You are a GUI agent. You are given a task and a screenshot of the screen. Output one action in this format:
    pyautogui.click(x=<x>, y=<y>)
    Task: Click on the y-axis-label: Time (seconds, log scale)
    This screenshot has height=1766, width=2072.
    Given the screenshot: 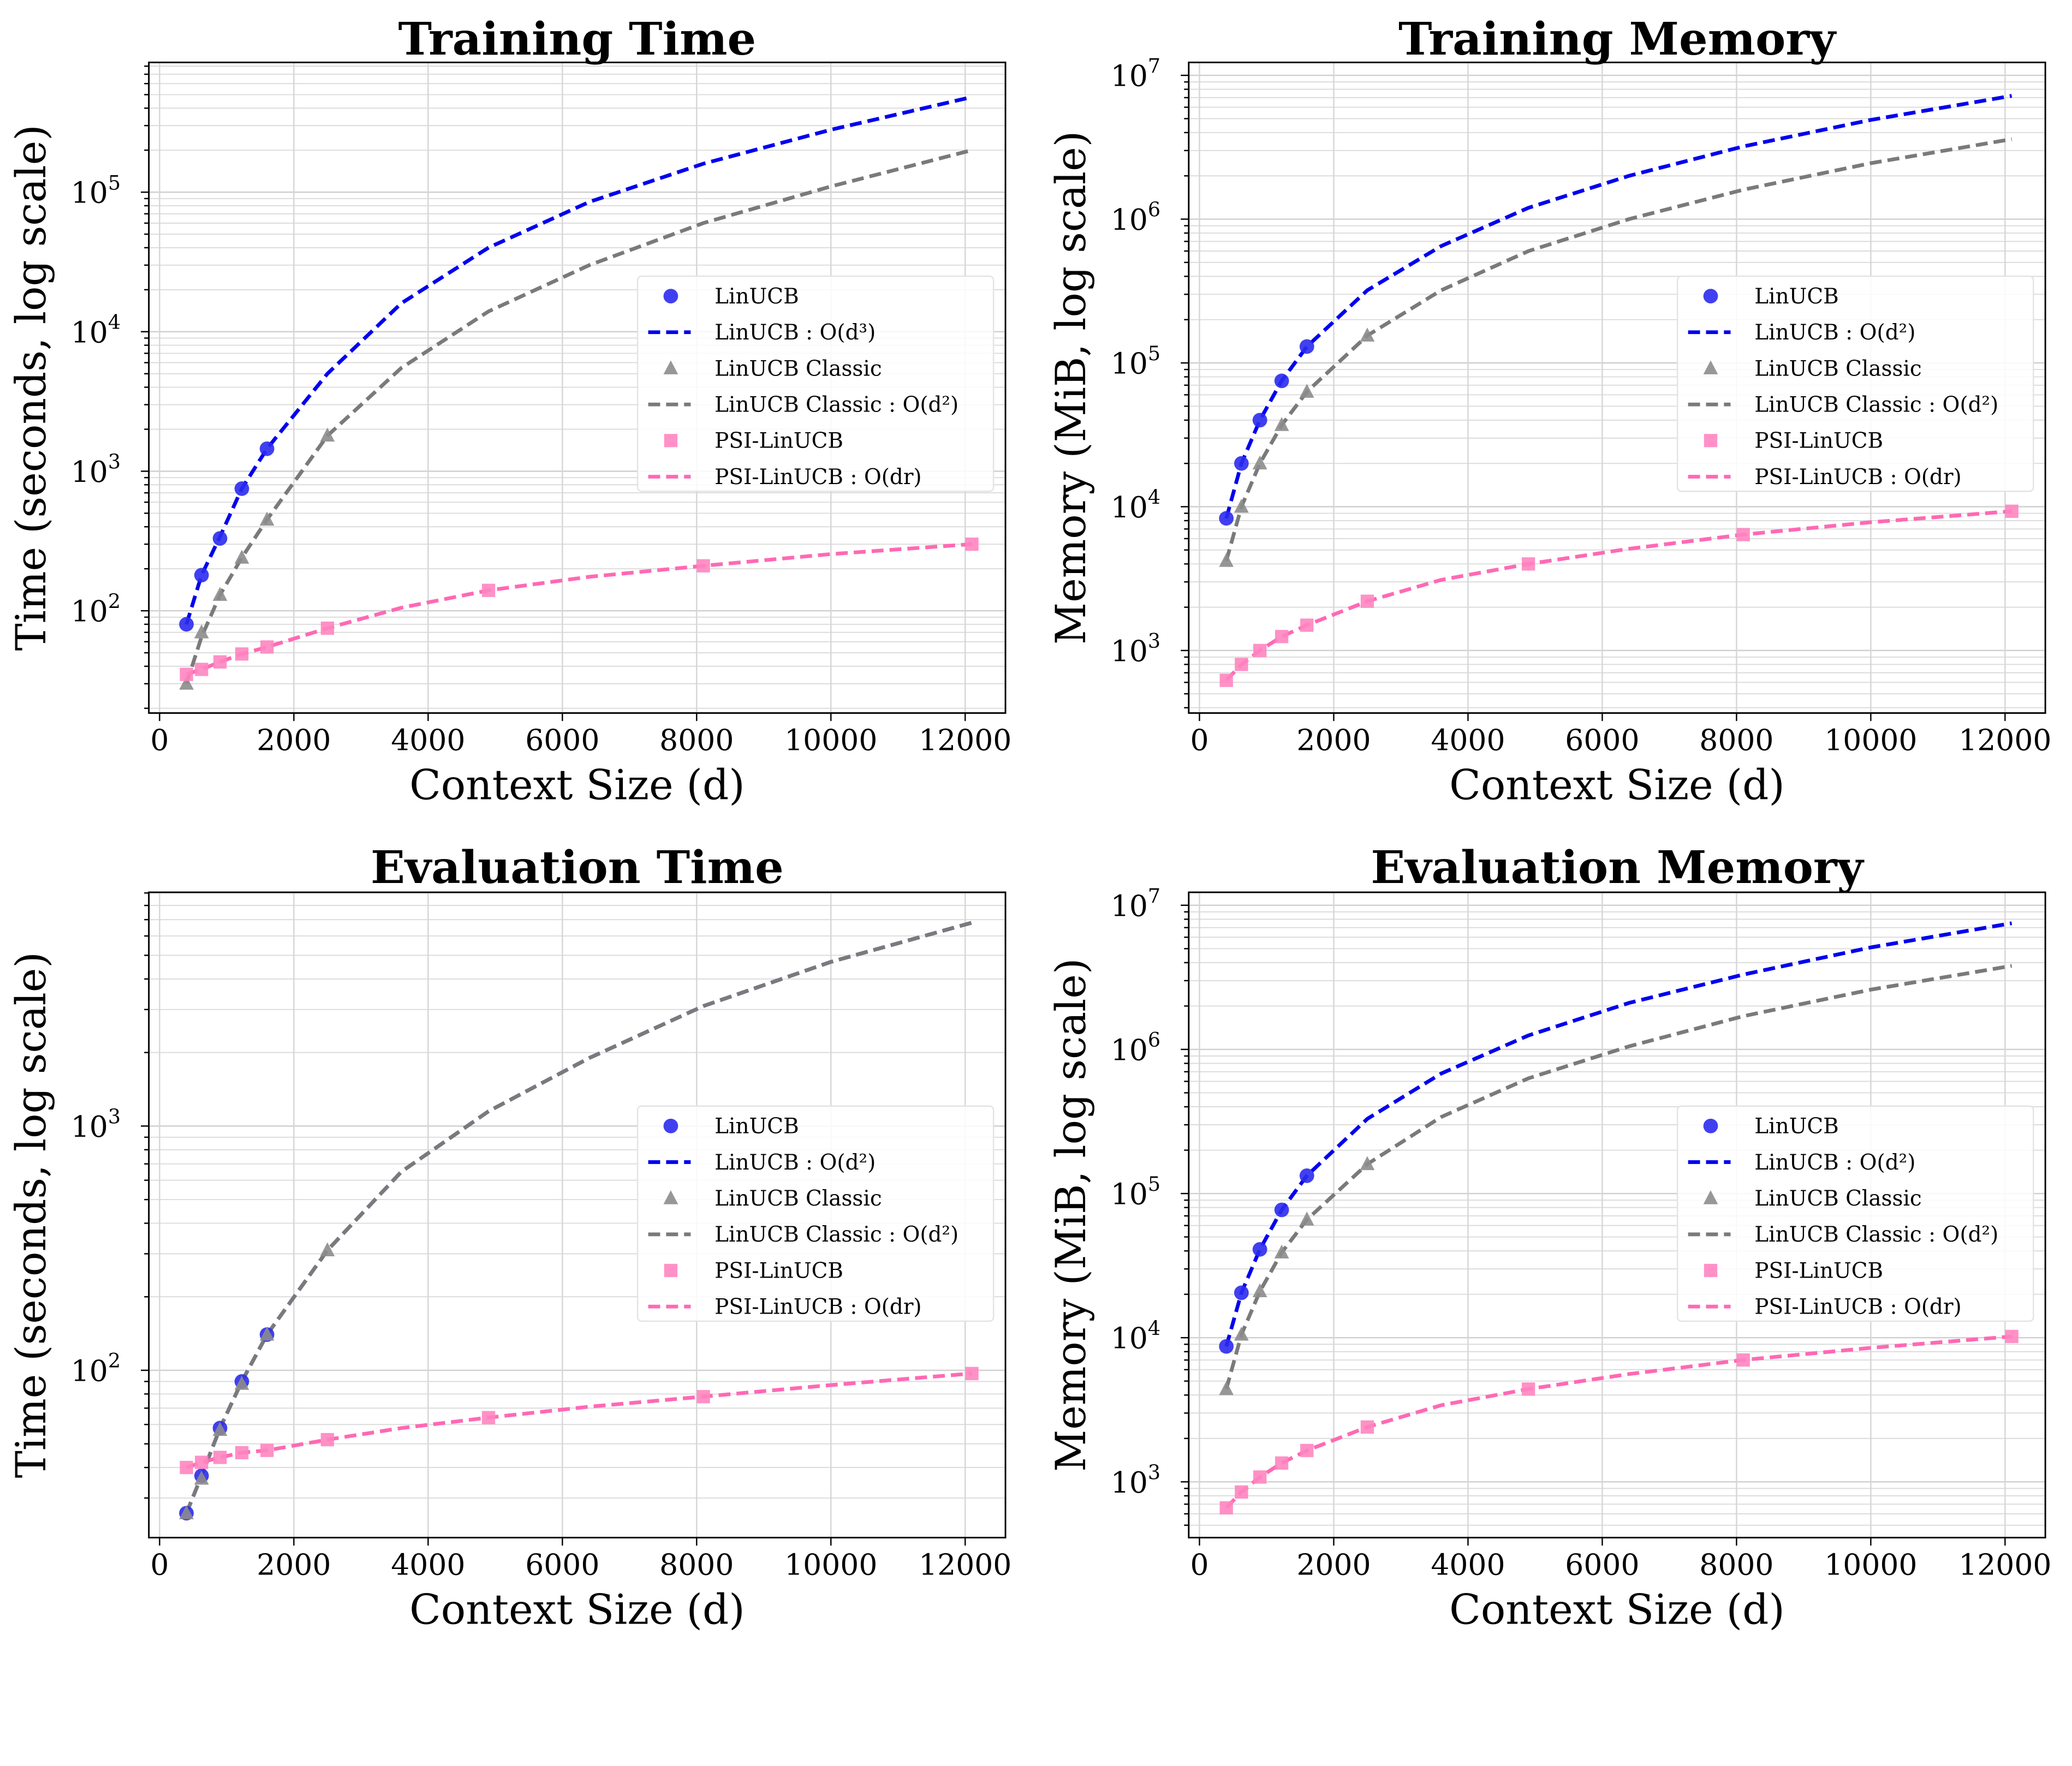 What is the action you would take?
    pyautogui.click(x=31, y=1215)
    